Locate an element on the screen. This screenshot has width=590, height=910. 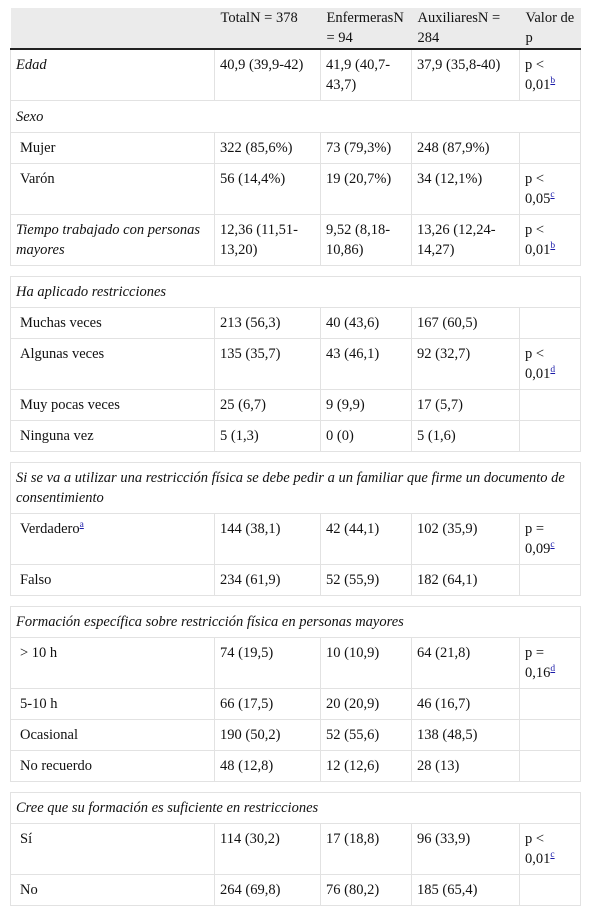
spacer-row is located at coordinates (295, 601).